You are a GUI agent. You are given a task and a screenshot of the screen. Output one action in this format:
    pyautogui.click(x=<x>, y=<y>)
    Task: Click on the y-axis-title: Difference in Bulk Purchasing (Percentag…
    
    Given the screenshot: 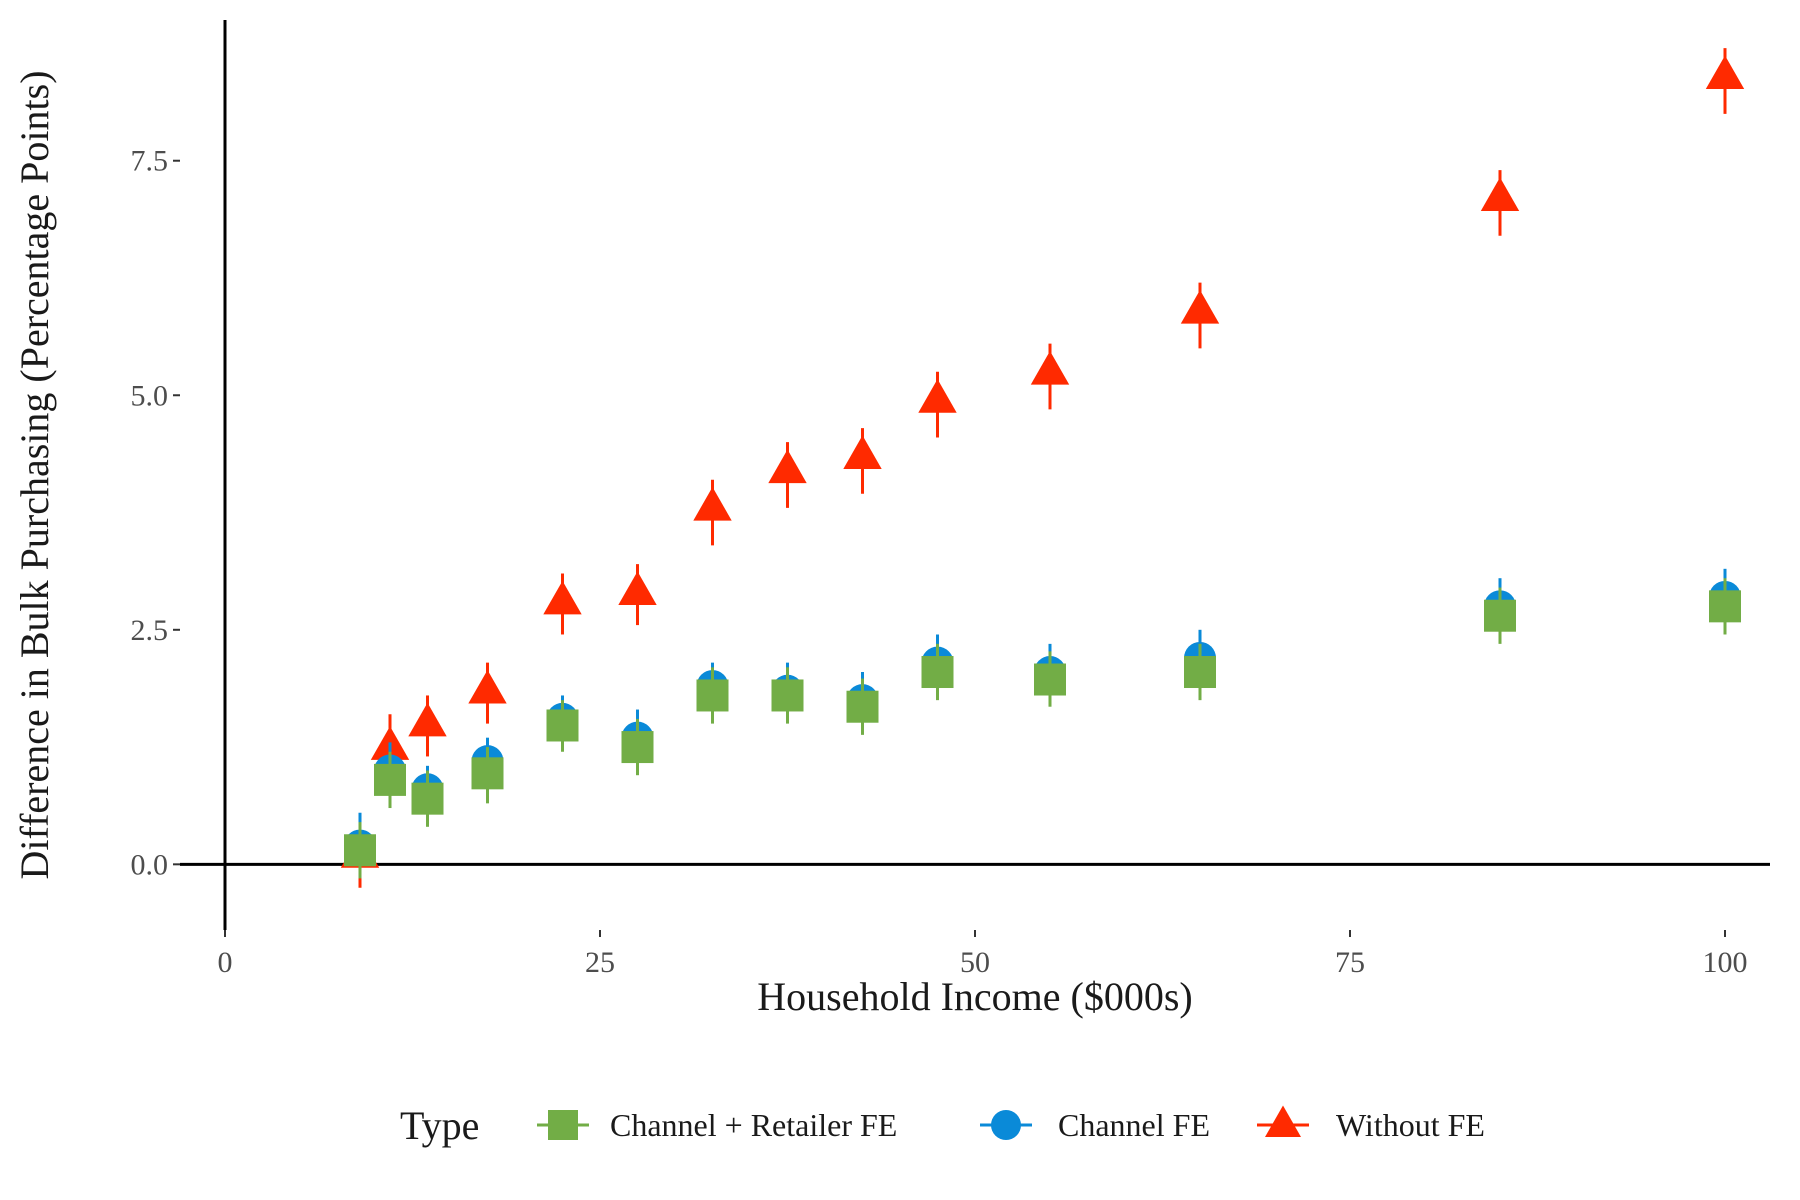 What is the action you would take?
    pyautogui.click(x=34, y=474)
    